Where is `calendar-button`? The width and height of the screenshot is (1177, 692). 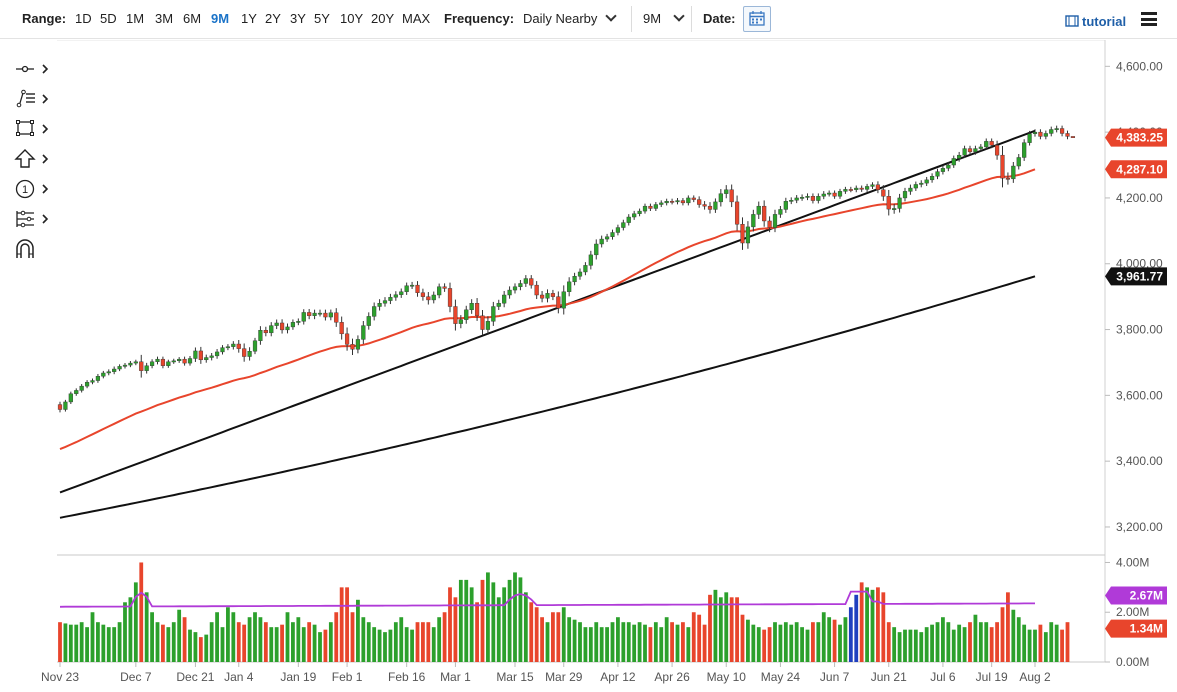
calendar-button is located at coordinates (757, 19).